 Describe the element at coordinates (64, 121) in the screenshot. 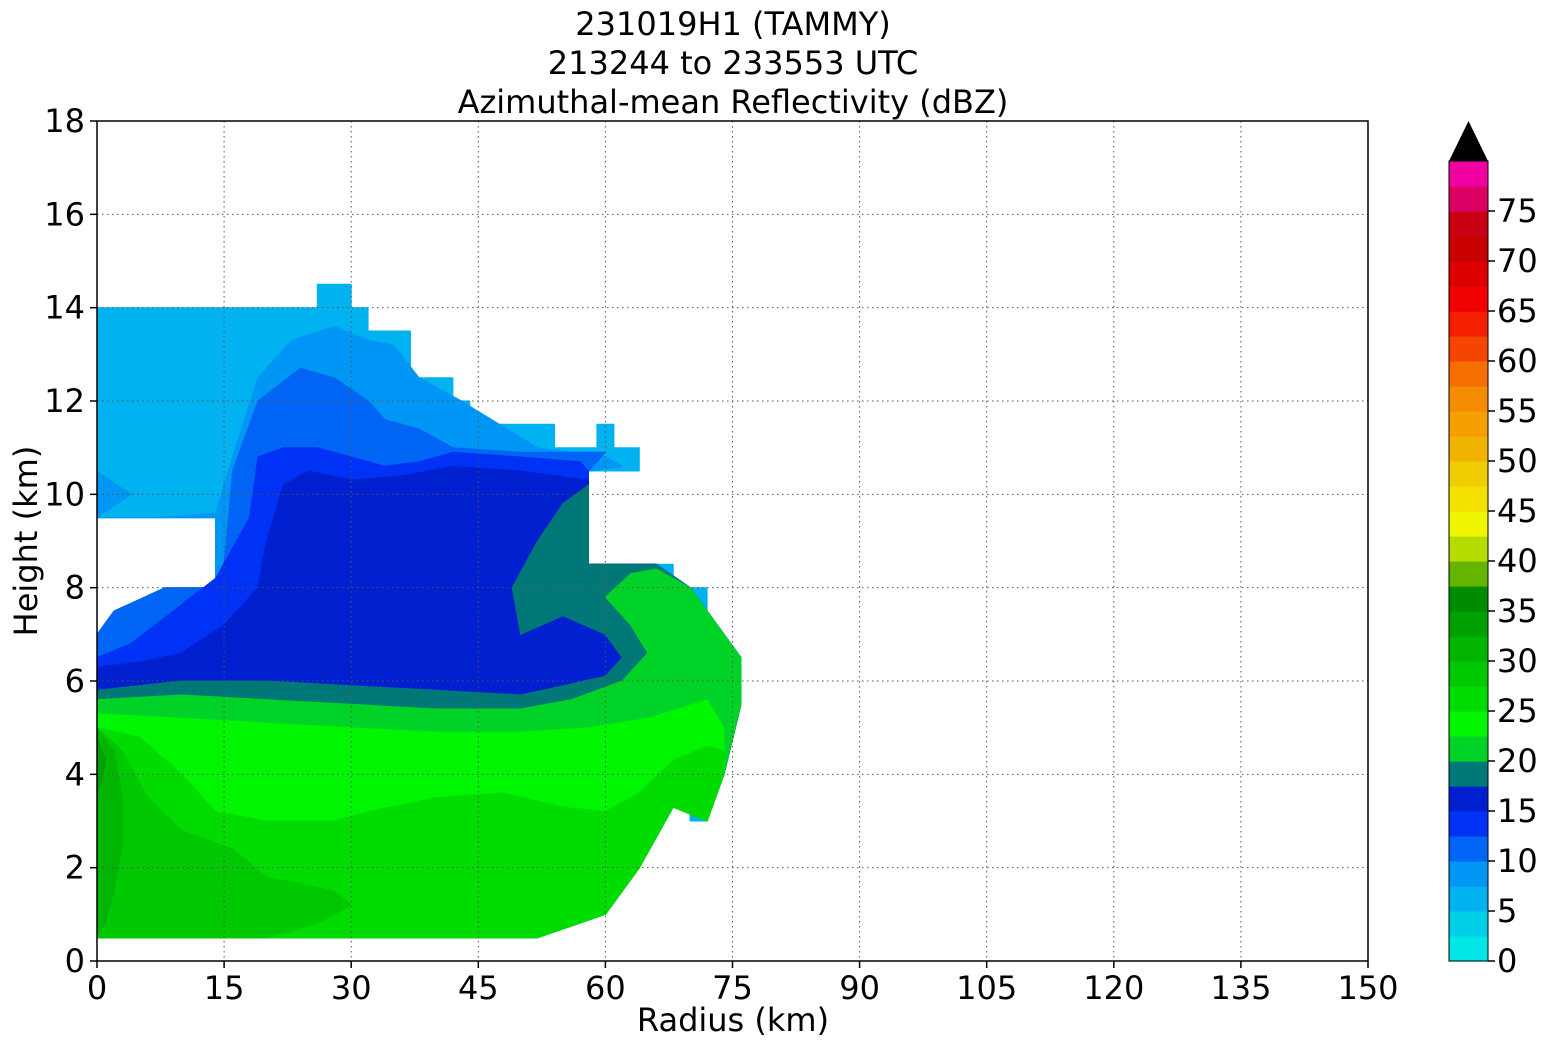

I see `y-tick-label: 18` at that location.